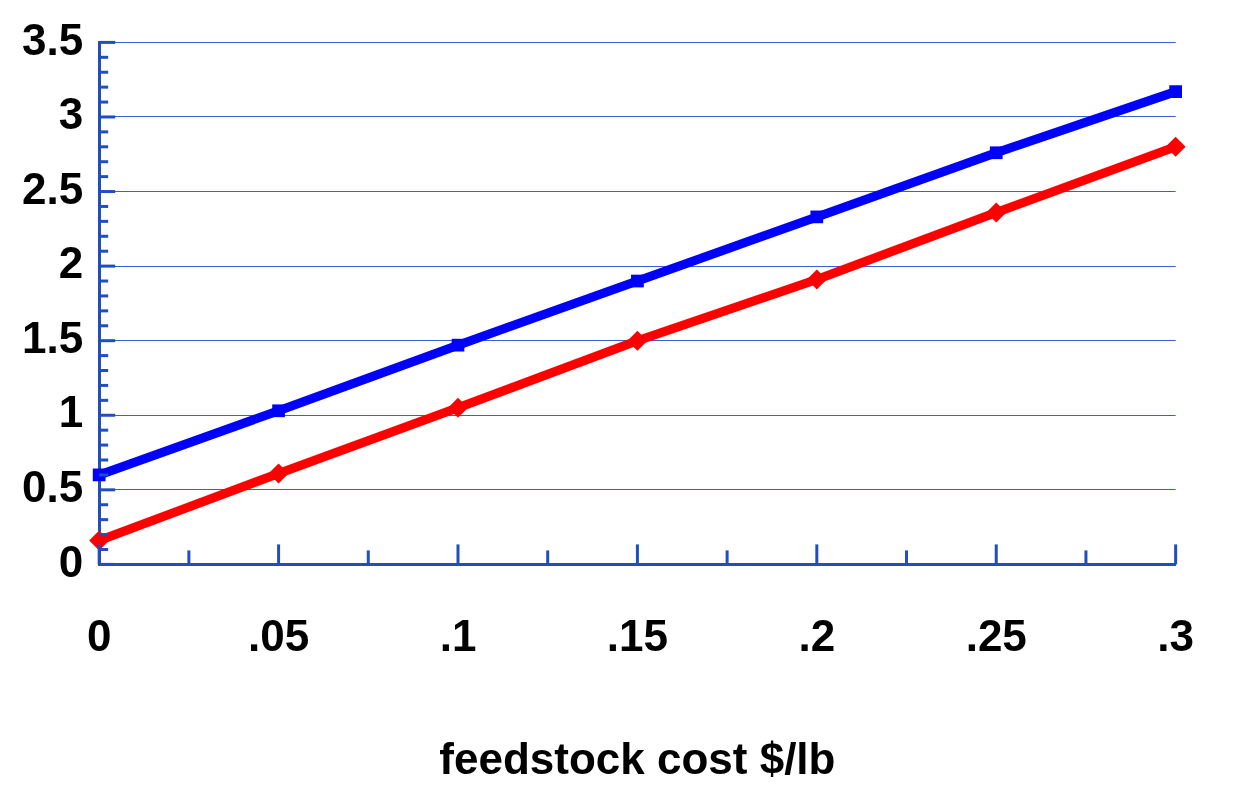 The image size is (1242, 798). What do you see at coordinates (52, 486) in the screenshot?
I see `y-tick-label: 0.5` at bounding box center [52, 486].